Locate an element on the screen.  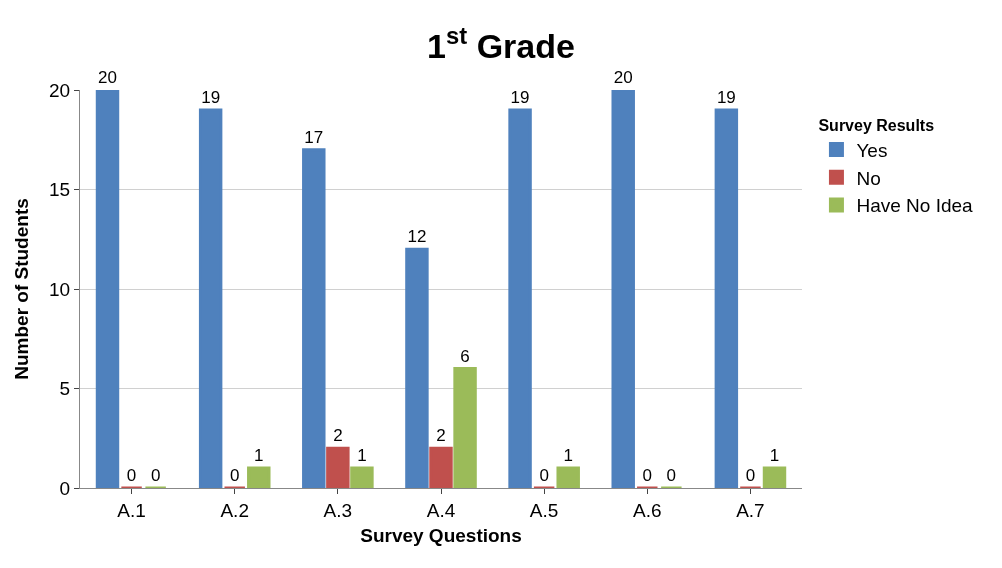
y-tick-label: 20 is located at coordinates (60, 90).